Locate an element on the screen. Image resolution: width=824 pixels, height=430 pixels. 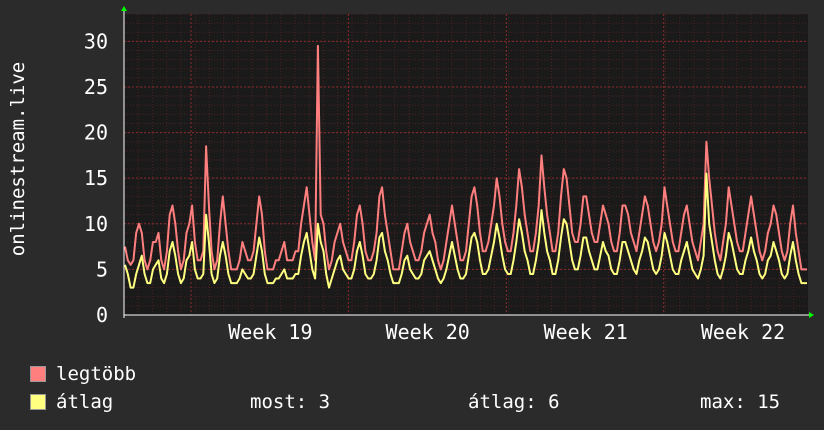
stat-current: most: 3 is located at coordinates (290, 402).